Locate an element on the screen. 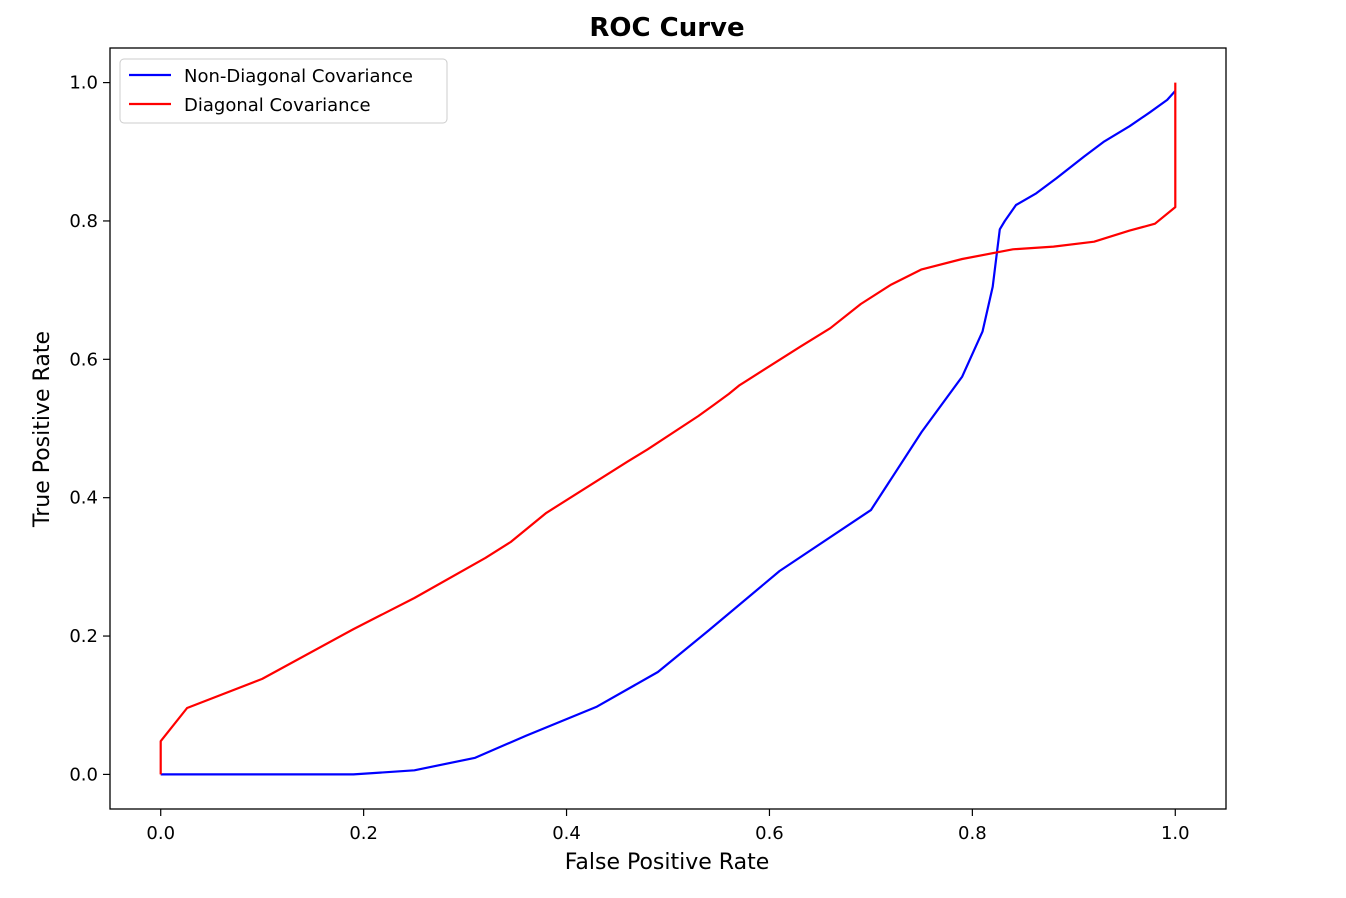 Image resolution: width=1346 pixels, height=898 pixels. legend-box is located at coordinates (283, 91).